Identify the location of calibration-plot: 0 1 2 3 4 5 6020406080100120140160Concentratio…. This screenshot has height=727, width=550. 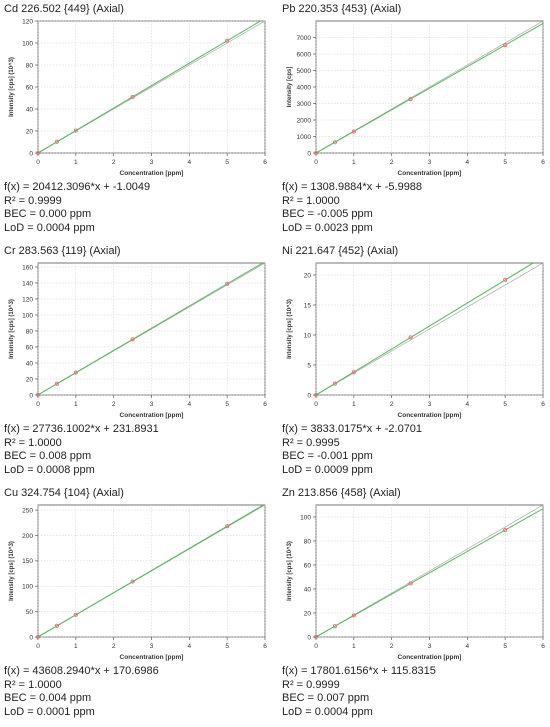
(138, 340).